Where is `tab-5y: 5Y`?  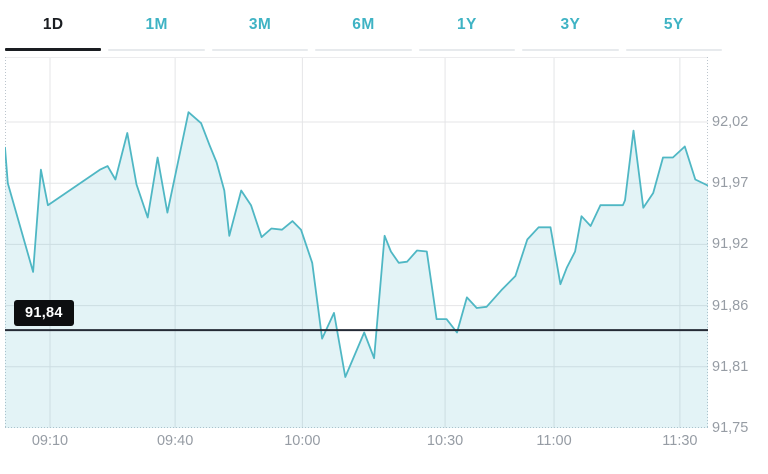 tab-5y: 5Y is located at coordinates (673, 31).